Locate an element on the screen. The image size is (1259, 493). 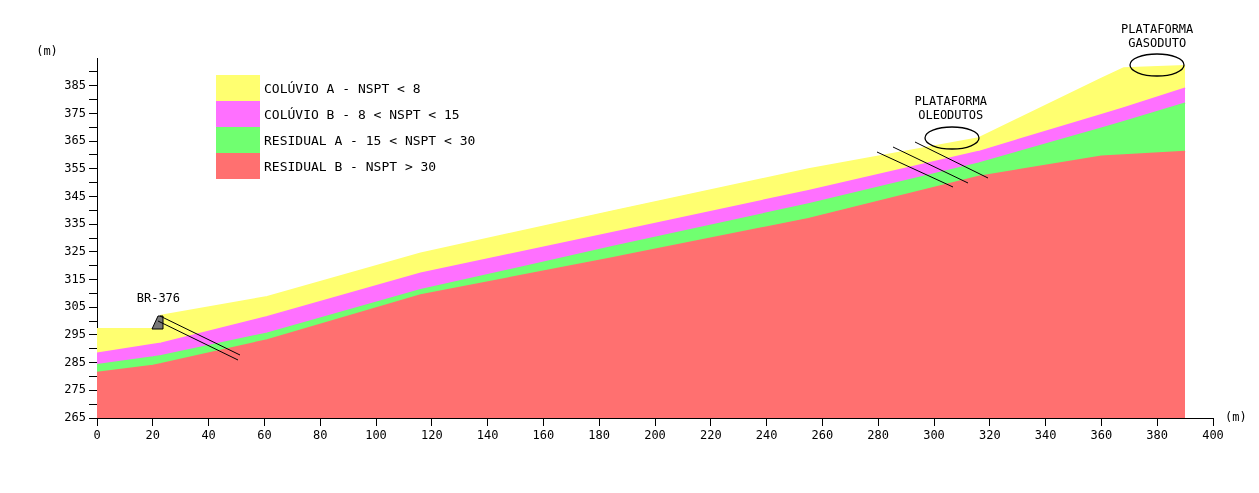
x-tick-label: 360 is located at coordinates (1101, 435).